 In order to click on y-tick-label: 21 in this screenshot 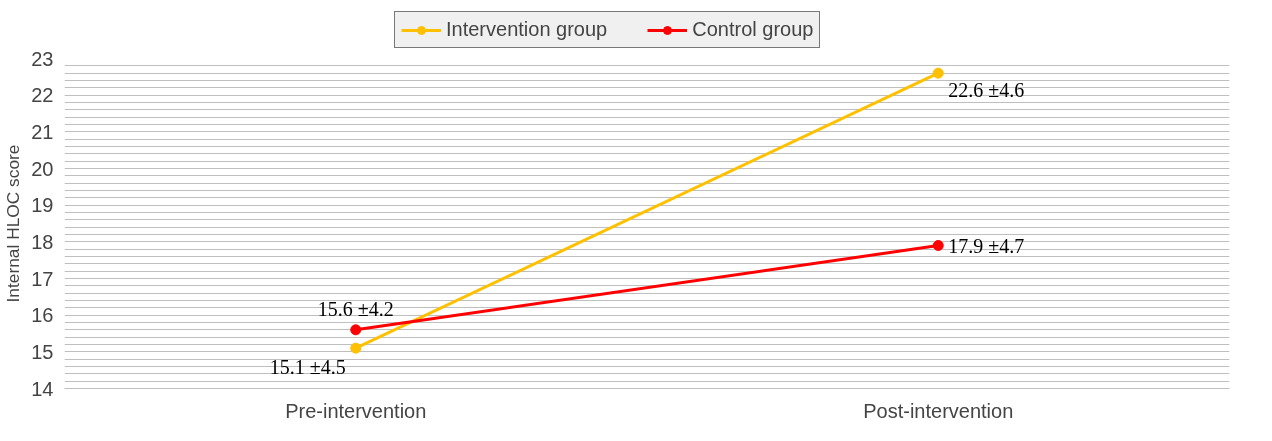, I will do `click(42, 131)`.